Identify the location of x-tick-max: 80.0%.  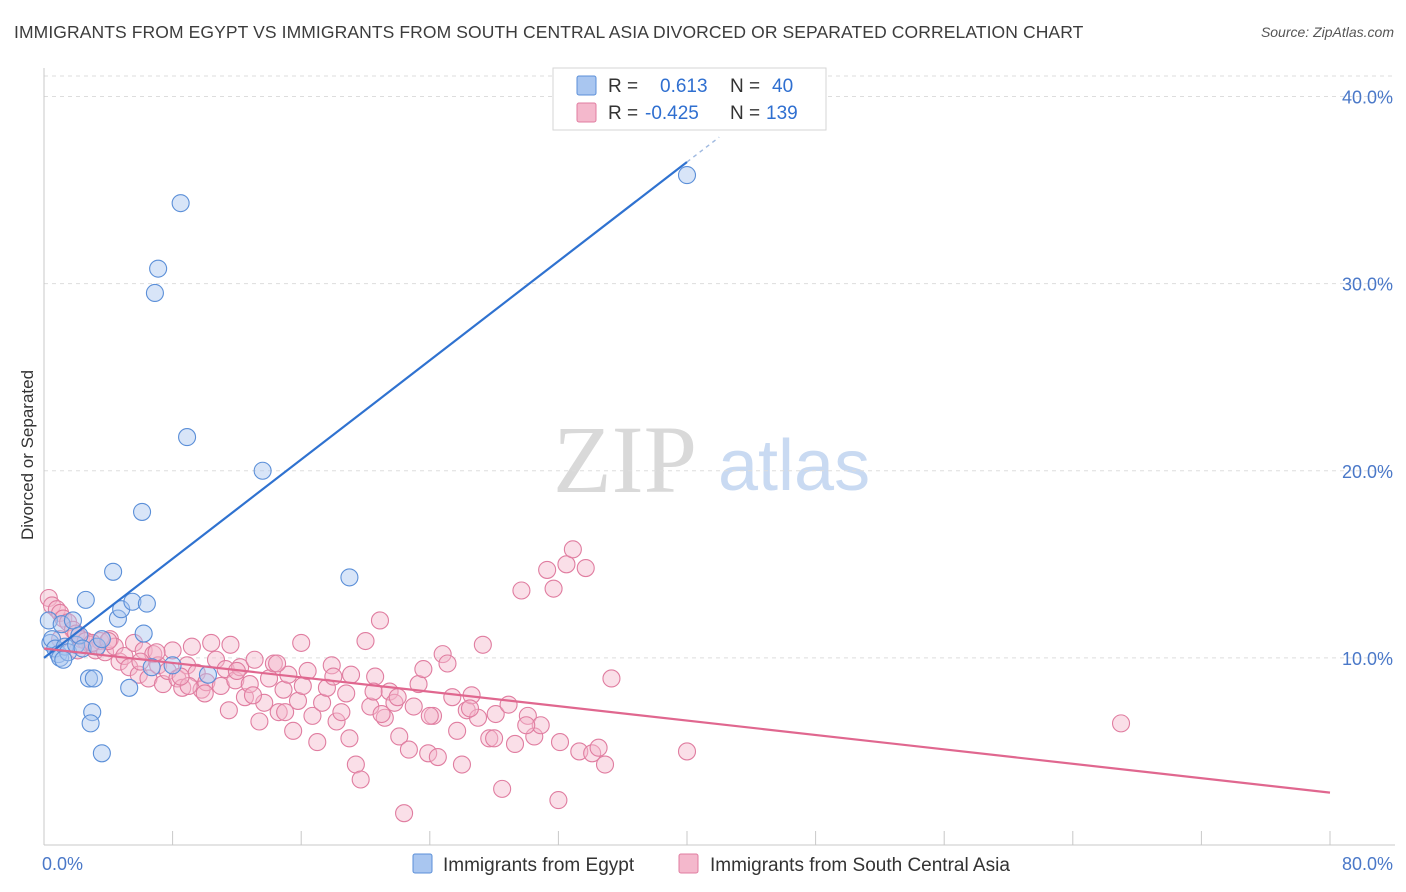
(1367, 864).